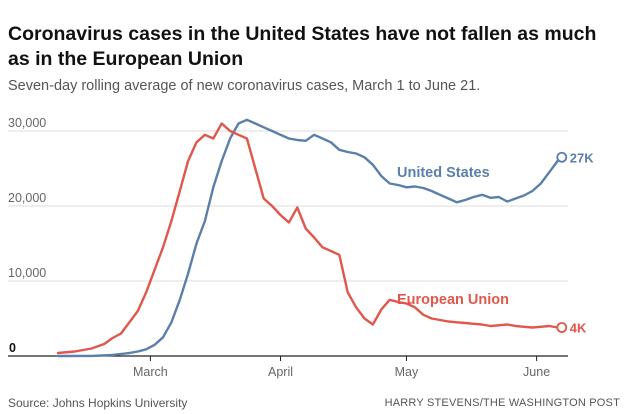  What do you see at coordinates (12, 348) in the screenshot?
I see `y-tick-label: 0` at bounding box center [12, 348].